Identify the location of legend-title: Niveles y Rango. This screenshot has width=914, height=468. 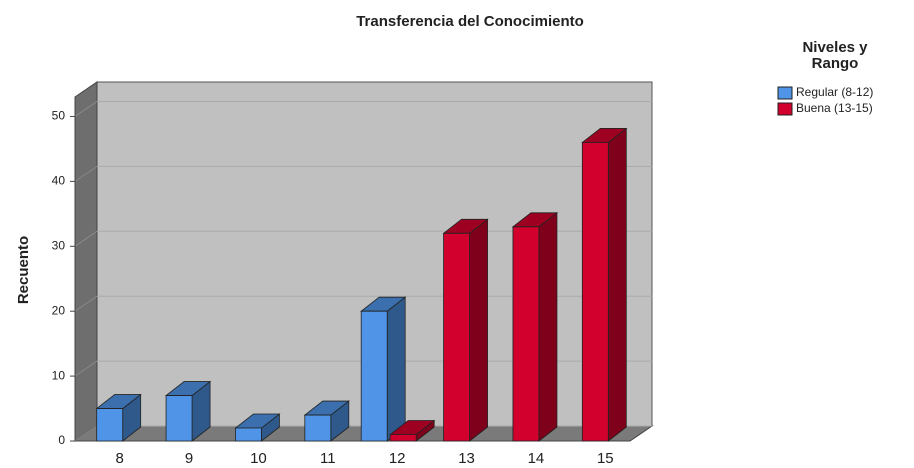
(835, 55).